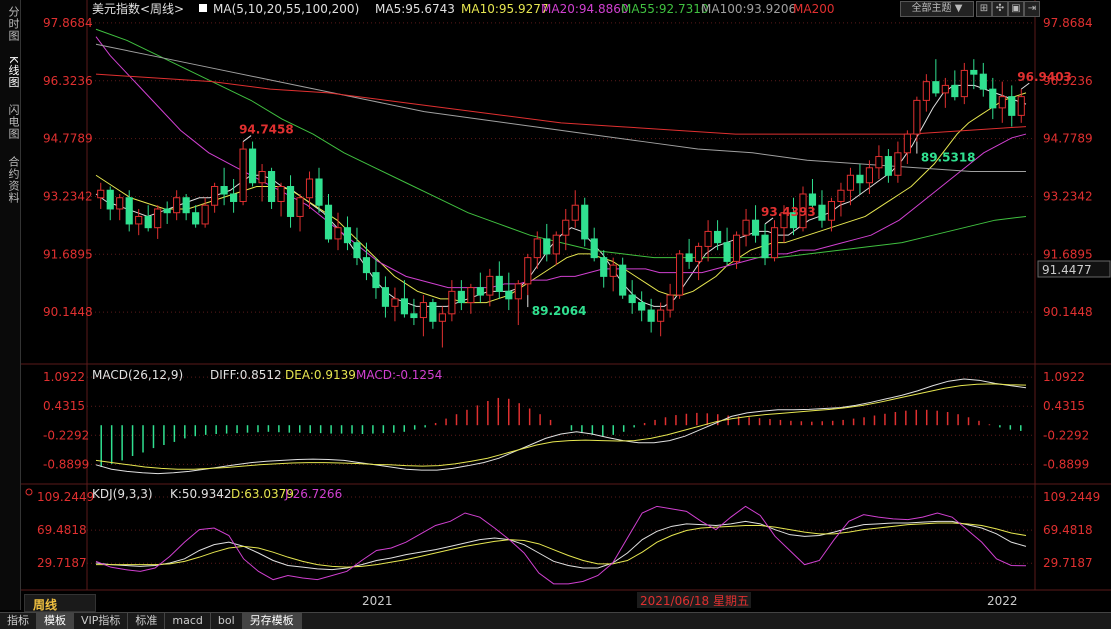  Describe the element at coordinates (203, 8) in the screenshot. I see `legend-swatch-icon` at that location.